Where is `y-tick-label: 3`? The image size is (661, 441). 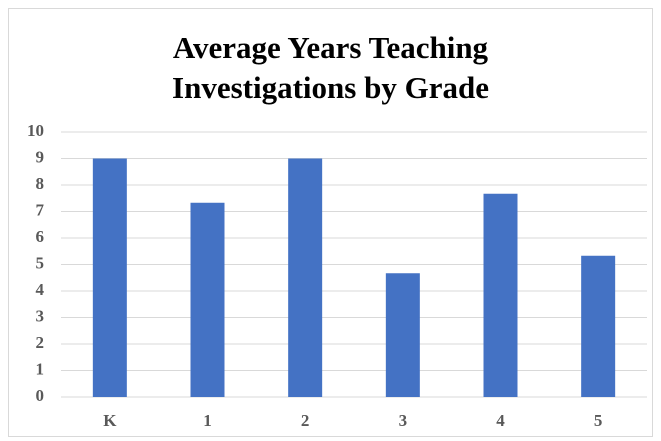 y-tick-label: 3 is located at coordinates (40, 315).